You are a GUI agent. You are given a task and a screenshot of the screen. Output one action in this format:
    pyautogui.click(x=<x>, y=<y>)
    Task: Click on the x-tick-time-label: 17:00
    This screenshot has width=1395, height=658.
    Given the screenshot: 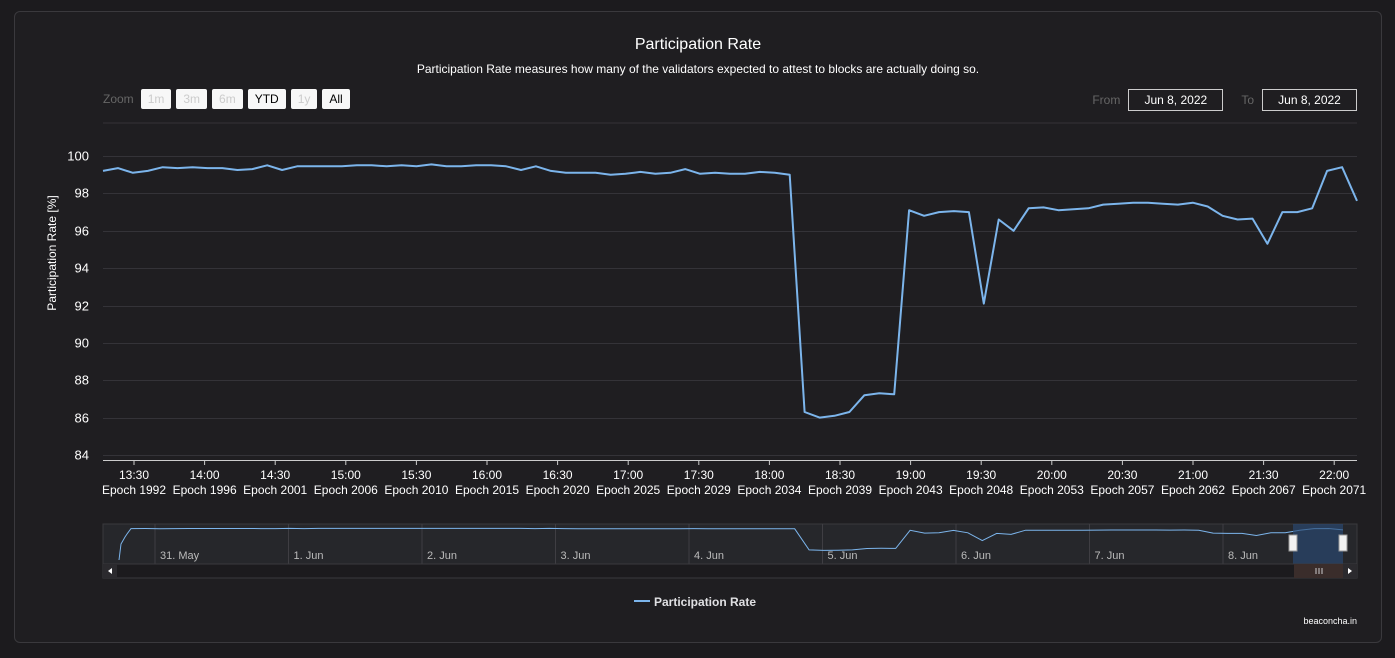 What is the action you would take?
    pyautogui.click(x=628, y=475)
    